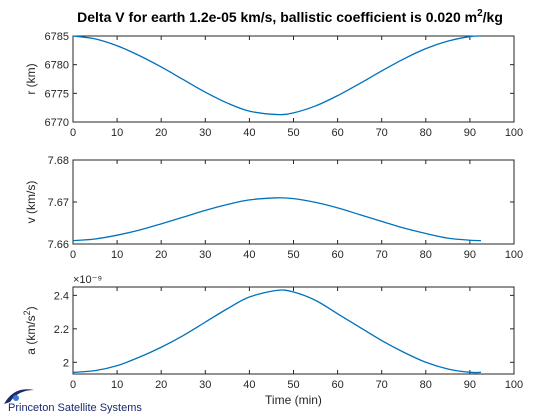  Describe the element at coordinates (87, 280) in the screenshot. I see `y-exponent-label: ×10⁻⁹` at that location.